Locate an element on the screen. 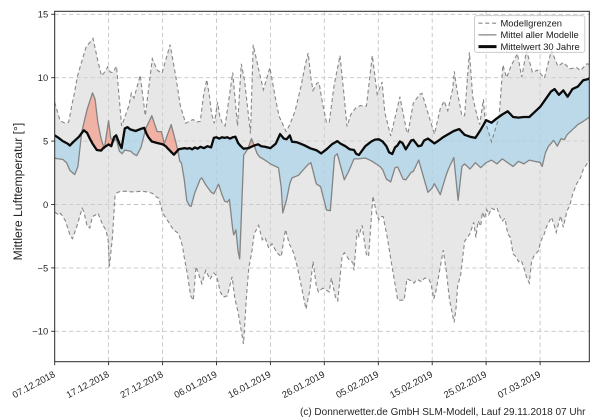 The height and width of the screenshot is (420, 600). svg-text: 5 is located at coordinates (45, 141).